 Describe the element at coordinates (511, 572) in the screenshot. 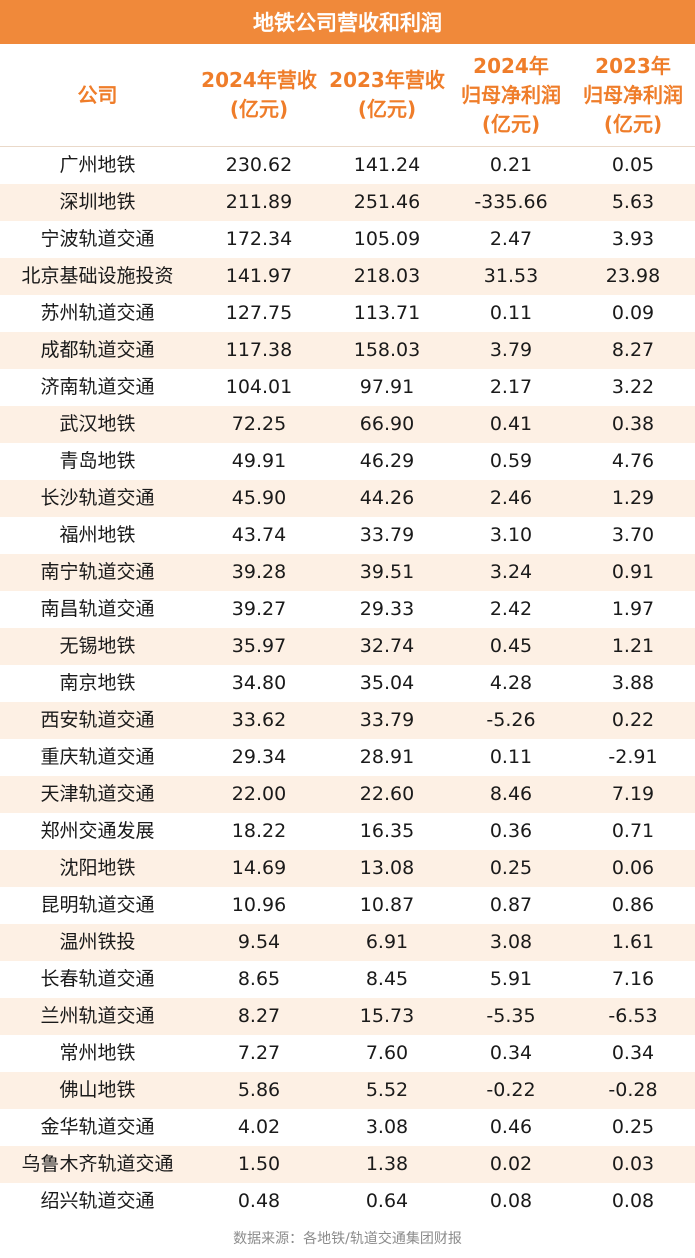

I see `net-profit-2024-cell: 3.24` at that location.